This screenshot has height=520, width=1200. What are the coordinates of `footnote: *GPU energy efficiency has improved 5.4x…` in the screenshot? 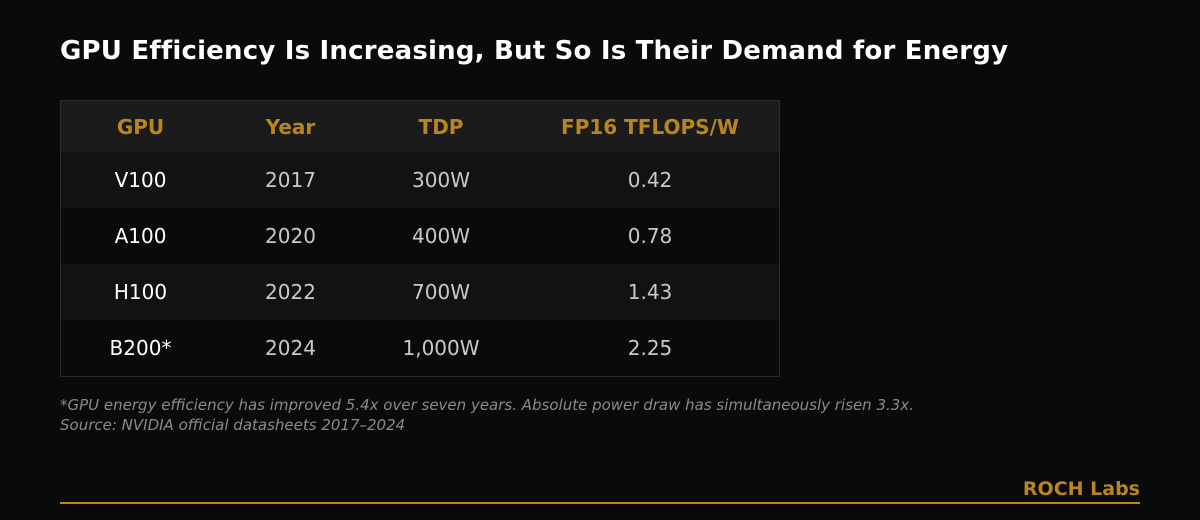 It's located at (487, 405).